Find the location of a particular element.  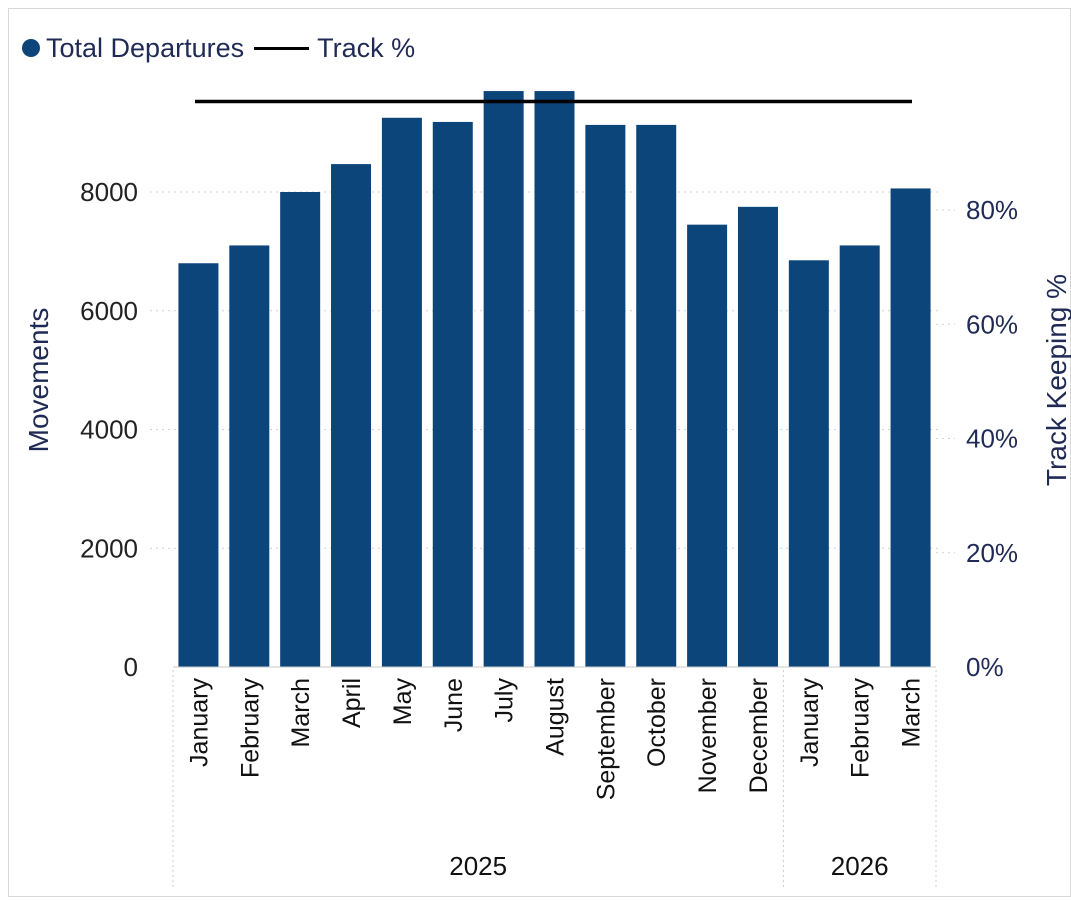

legend: Total Departures Track % is located at coordinates (218, 48).